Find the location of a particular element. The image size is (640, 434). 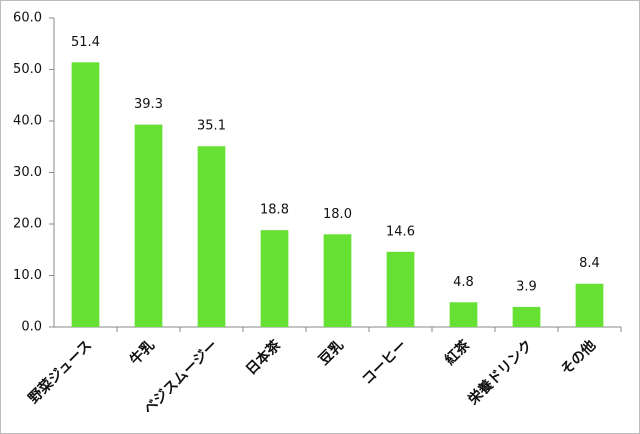

data-label: 8.4 is located at coordinates (589, 263).